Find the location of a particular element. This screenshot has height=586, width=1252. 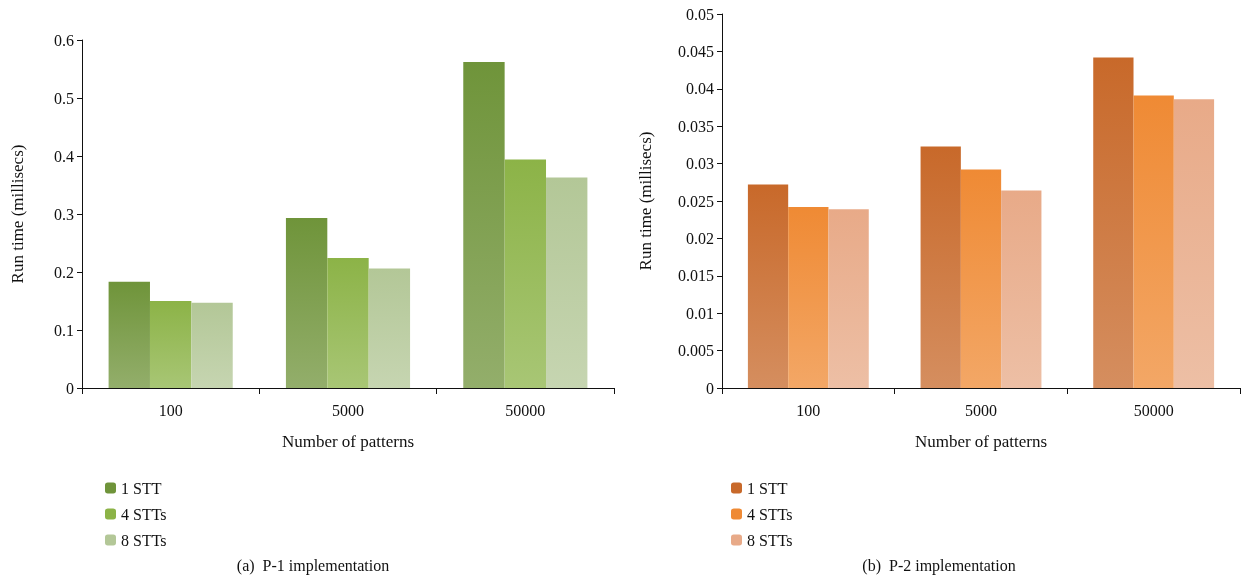

y-tick-label: 0.2 is located at coordinates (64, 272).